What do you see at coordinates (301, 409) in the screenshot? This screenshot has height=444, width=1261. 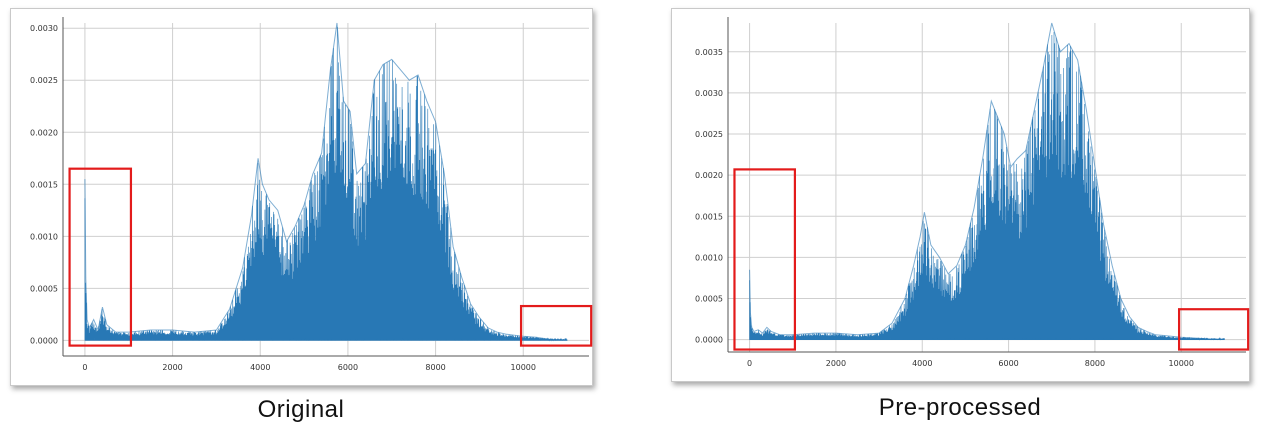 I see `caption-original: Original` at bounding box center [301, 409].